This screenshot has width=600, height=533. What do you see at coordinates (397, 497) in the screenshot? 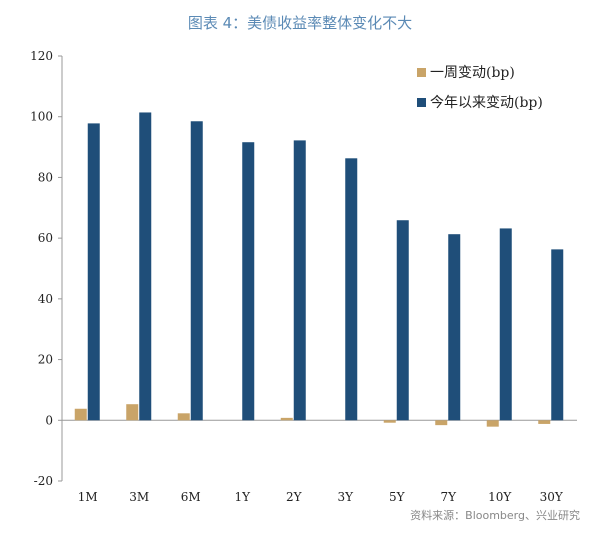
I see `x-tick-label: 5Y` at bounding box center [397, 497].